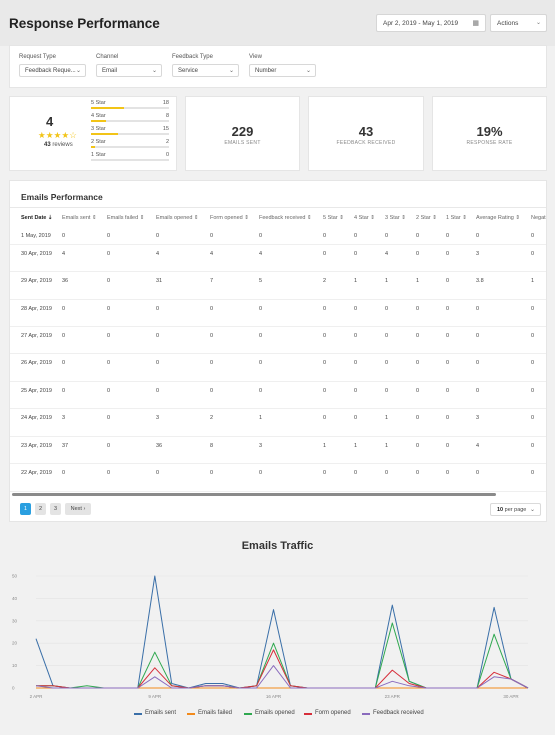 Image resolution: width=555 pixels, height=735 pixels. Describe the element at coordinates (15, 665) in the screenshot. I see `y-tick-label: 10` at that location.